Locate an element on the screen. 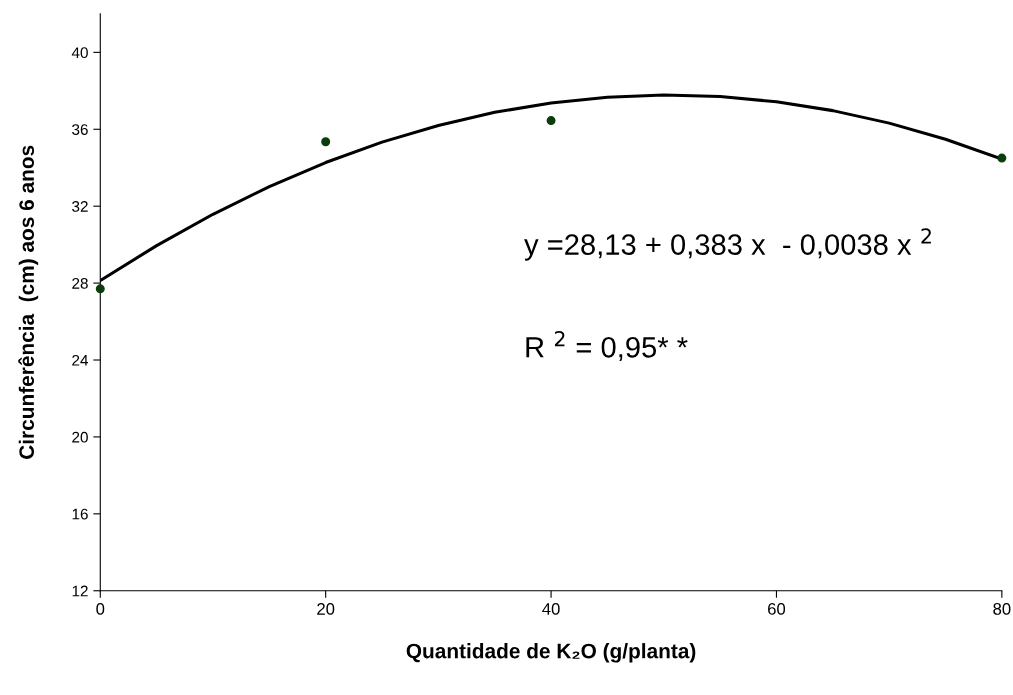 This screenshot has height=695, width=1013. y-tick-label: 24 is located at coordinates (80, 360).